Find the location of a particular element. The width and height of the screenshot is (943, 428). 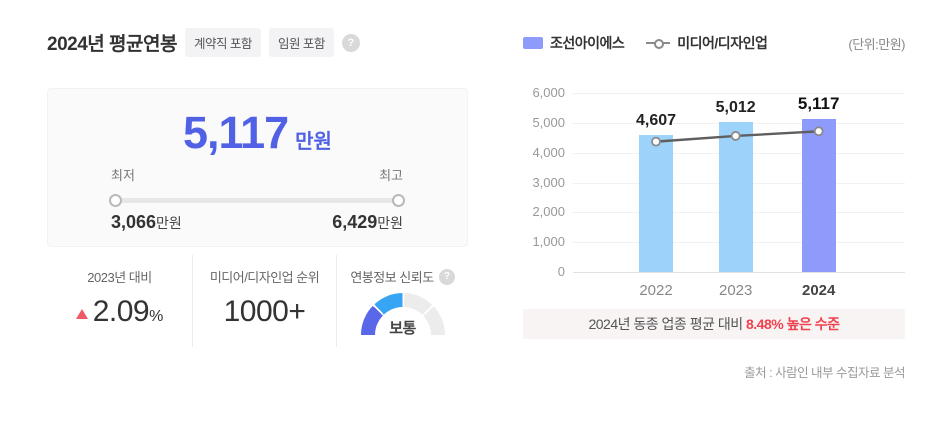

legend-industry-label: 미디어/디자인업 is located at coordinates (722, 43).